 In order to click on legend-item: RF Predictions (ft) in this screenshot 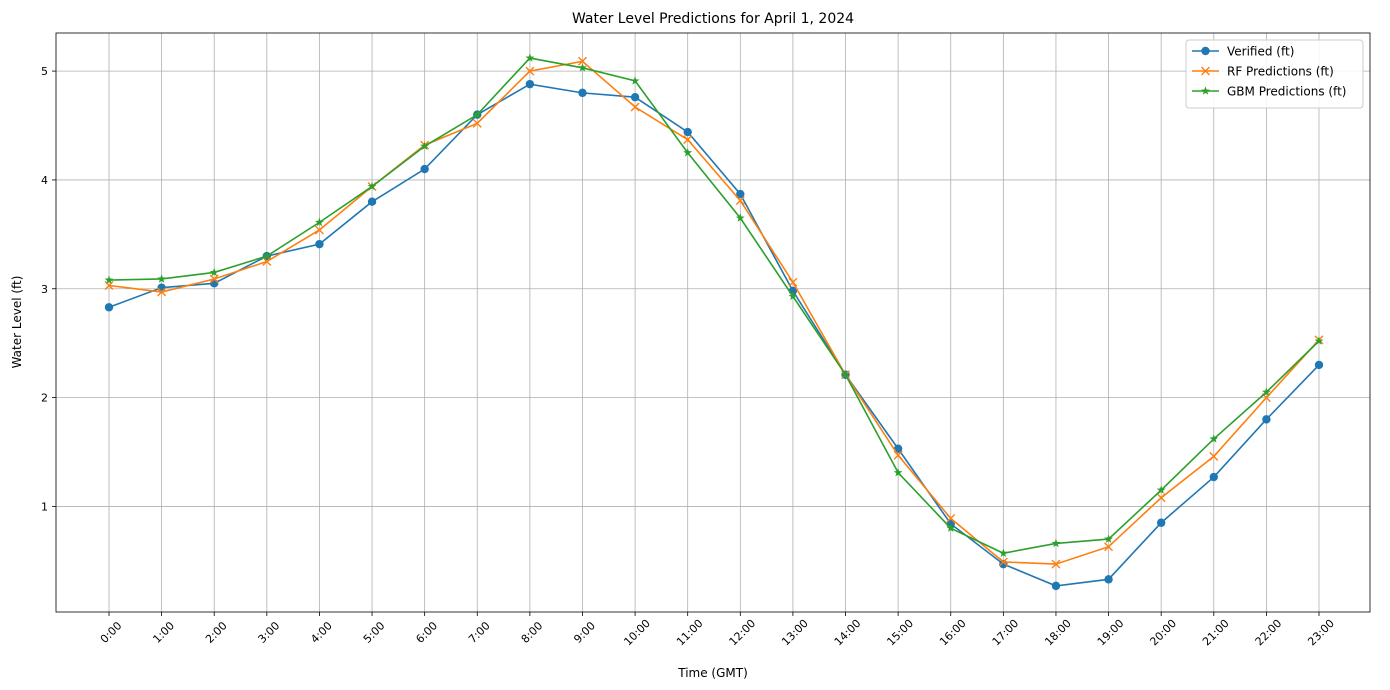, I will do `click(1263, 72)`.